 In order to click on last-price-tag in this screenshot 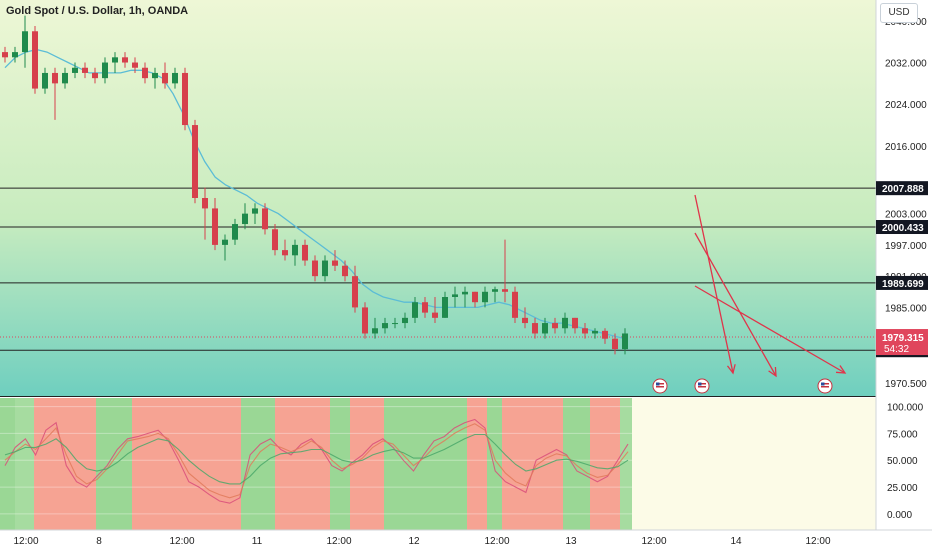, I will do `click(902, 342)`.